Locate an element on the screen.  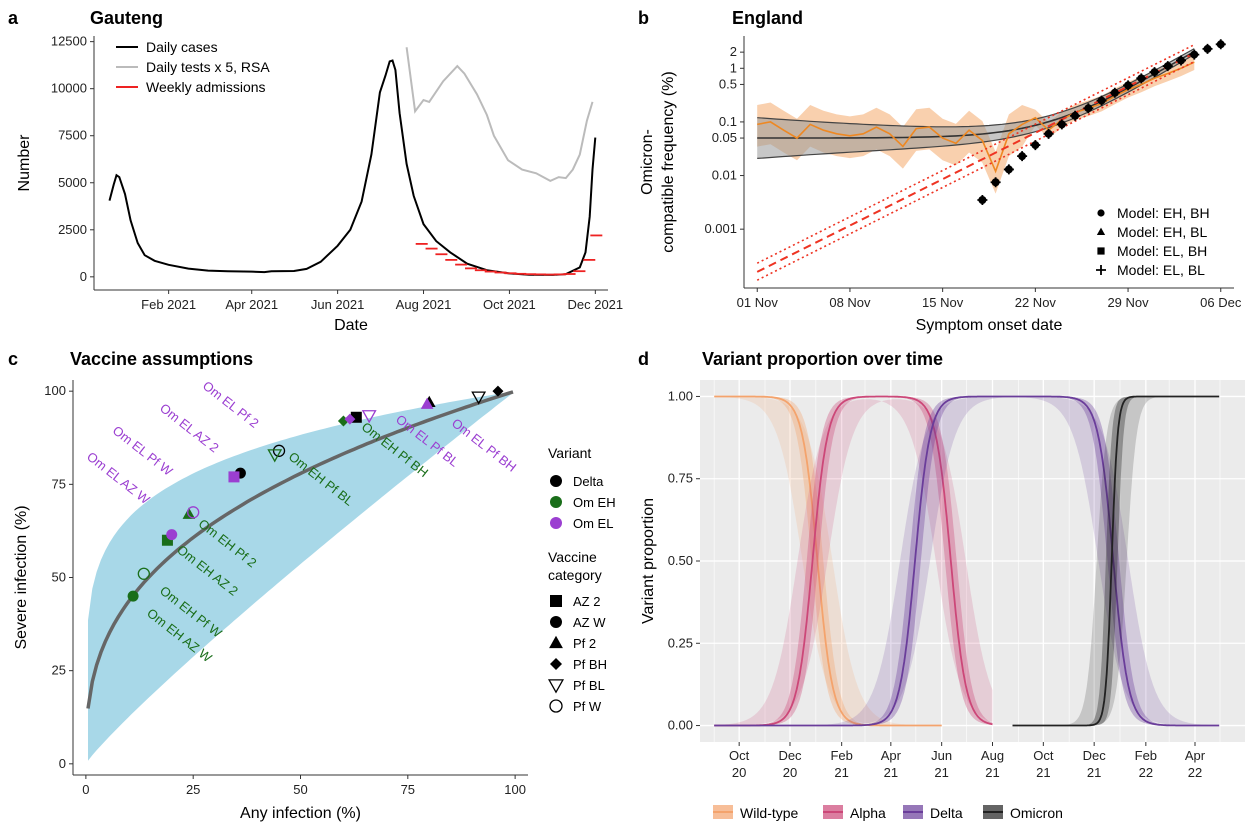
y-axis-label: compatible frequency (%) is located at coordinates (668, 161).